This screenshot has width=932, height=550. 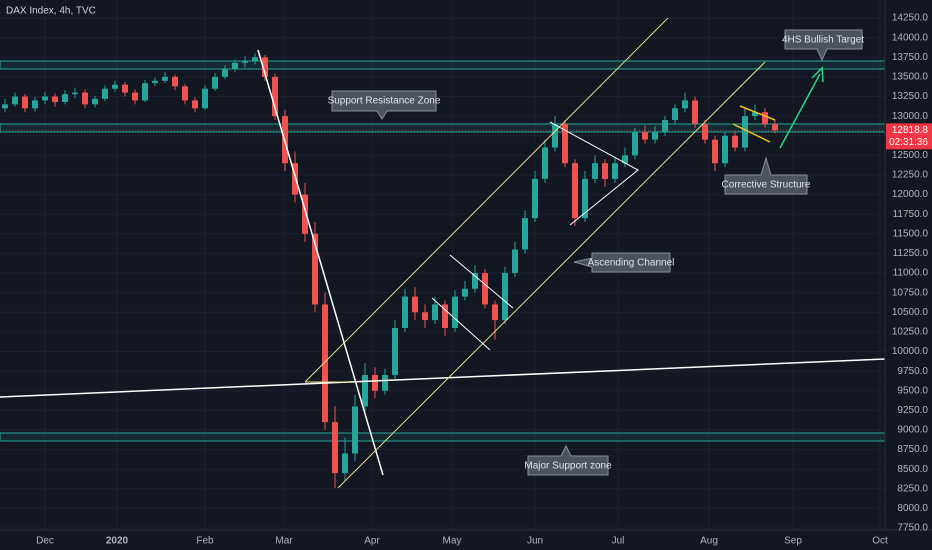 I want to click on y-tick-label: 12500.0, so click(x=910, y=155).